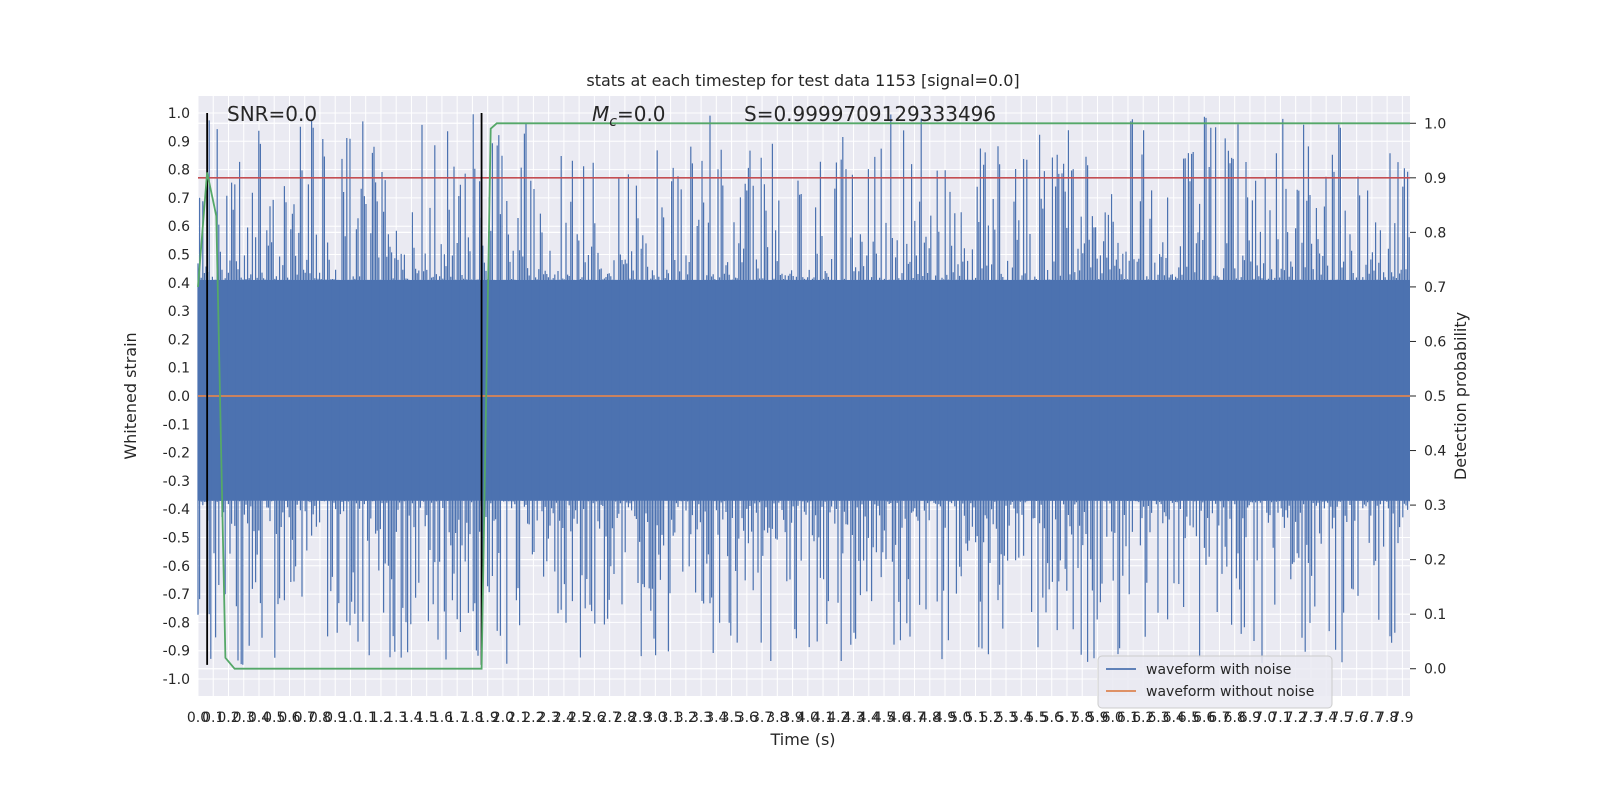 The height and width of the screenshot is (800, 1600). Describe the element at coordinates (335, 718) in the screenshot. I see `x-tick-label: 0.9` at that location.